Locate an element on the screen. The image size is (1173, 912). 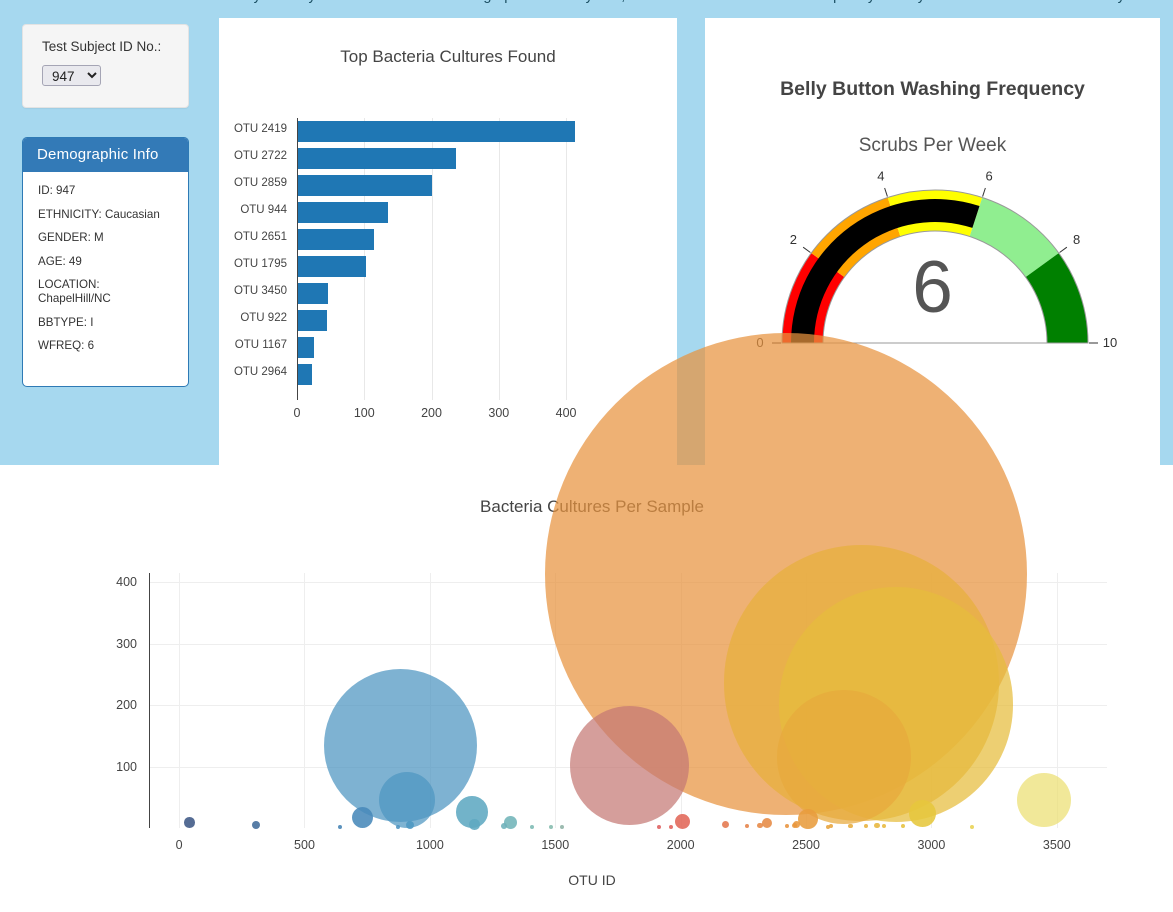
bar-chart-row: OTU 1167 is located at coordinates (448, 347).